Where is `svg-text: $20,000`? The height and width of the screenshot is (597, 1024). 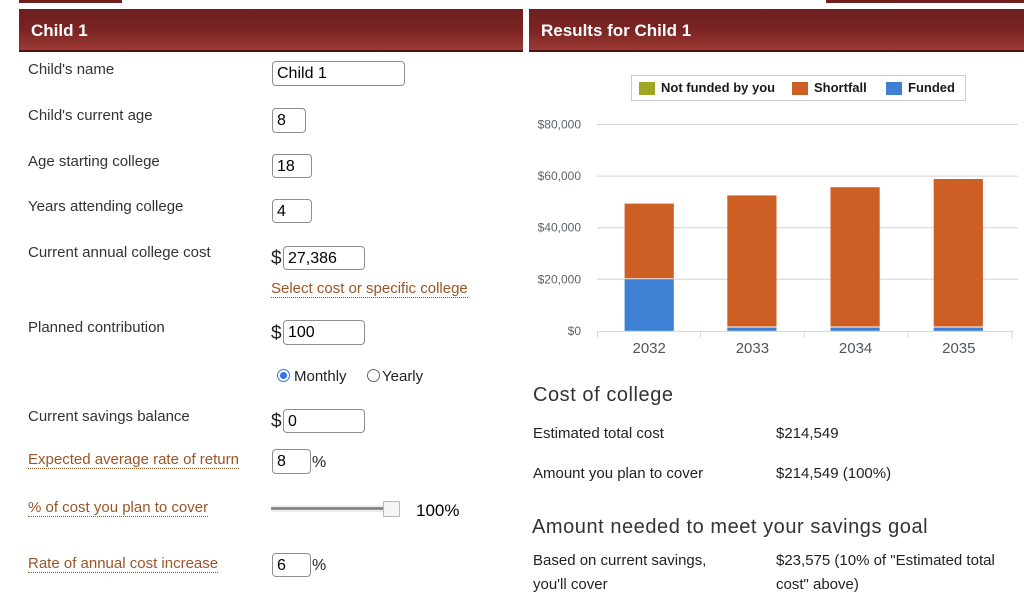
svg-text: $20,000 is located at coordinates (560, 279).